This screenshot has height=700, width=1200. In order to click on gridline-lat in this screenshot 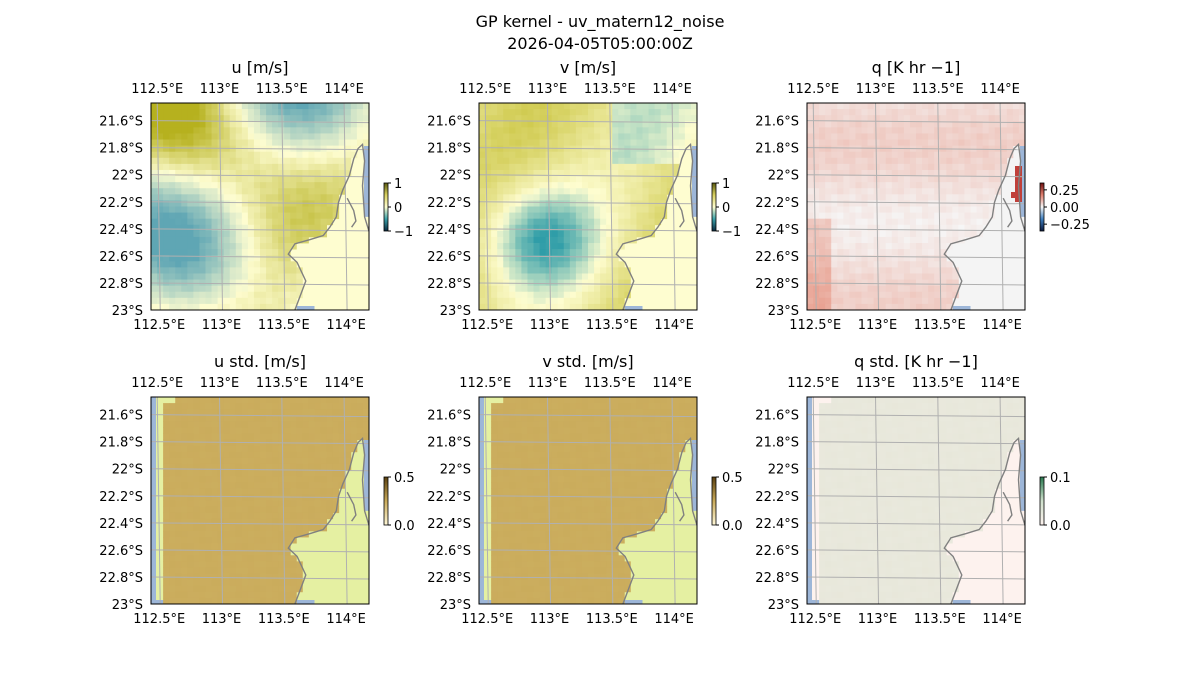, I will do `click(260, 176)`.